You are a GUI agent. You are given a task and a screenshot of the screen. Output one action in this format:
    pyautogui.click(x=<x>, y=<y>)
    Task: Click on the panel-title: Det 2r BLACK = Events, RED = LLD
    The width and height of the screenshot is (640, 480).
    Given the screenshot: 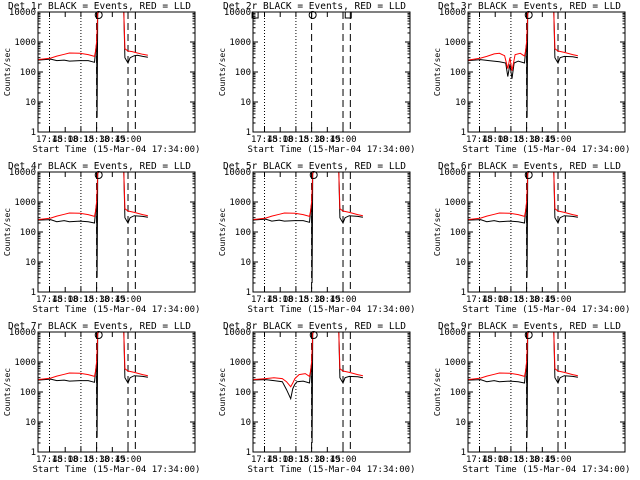 What is the action you would take?
    pyautogui.click(x=314, y=6)
    